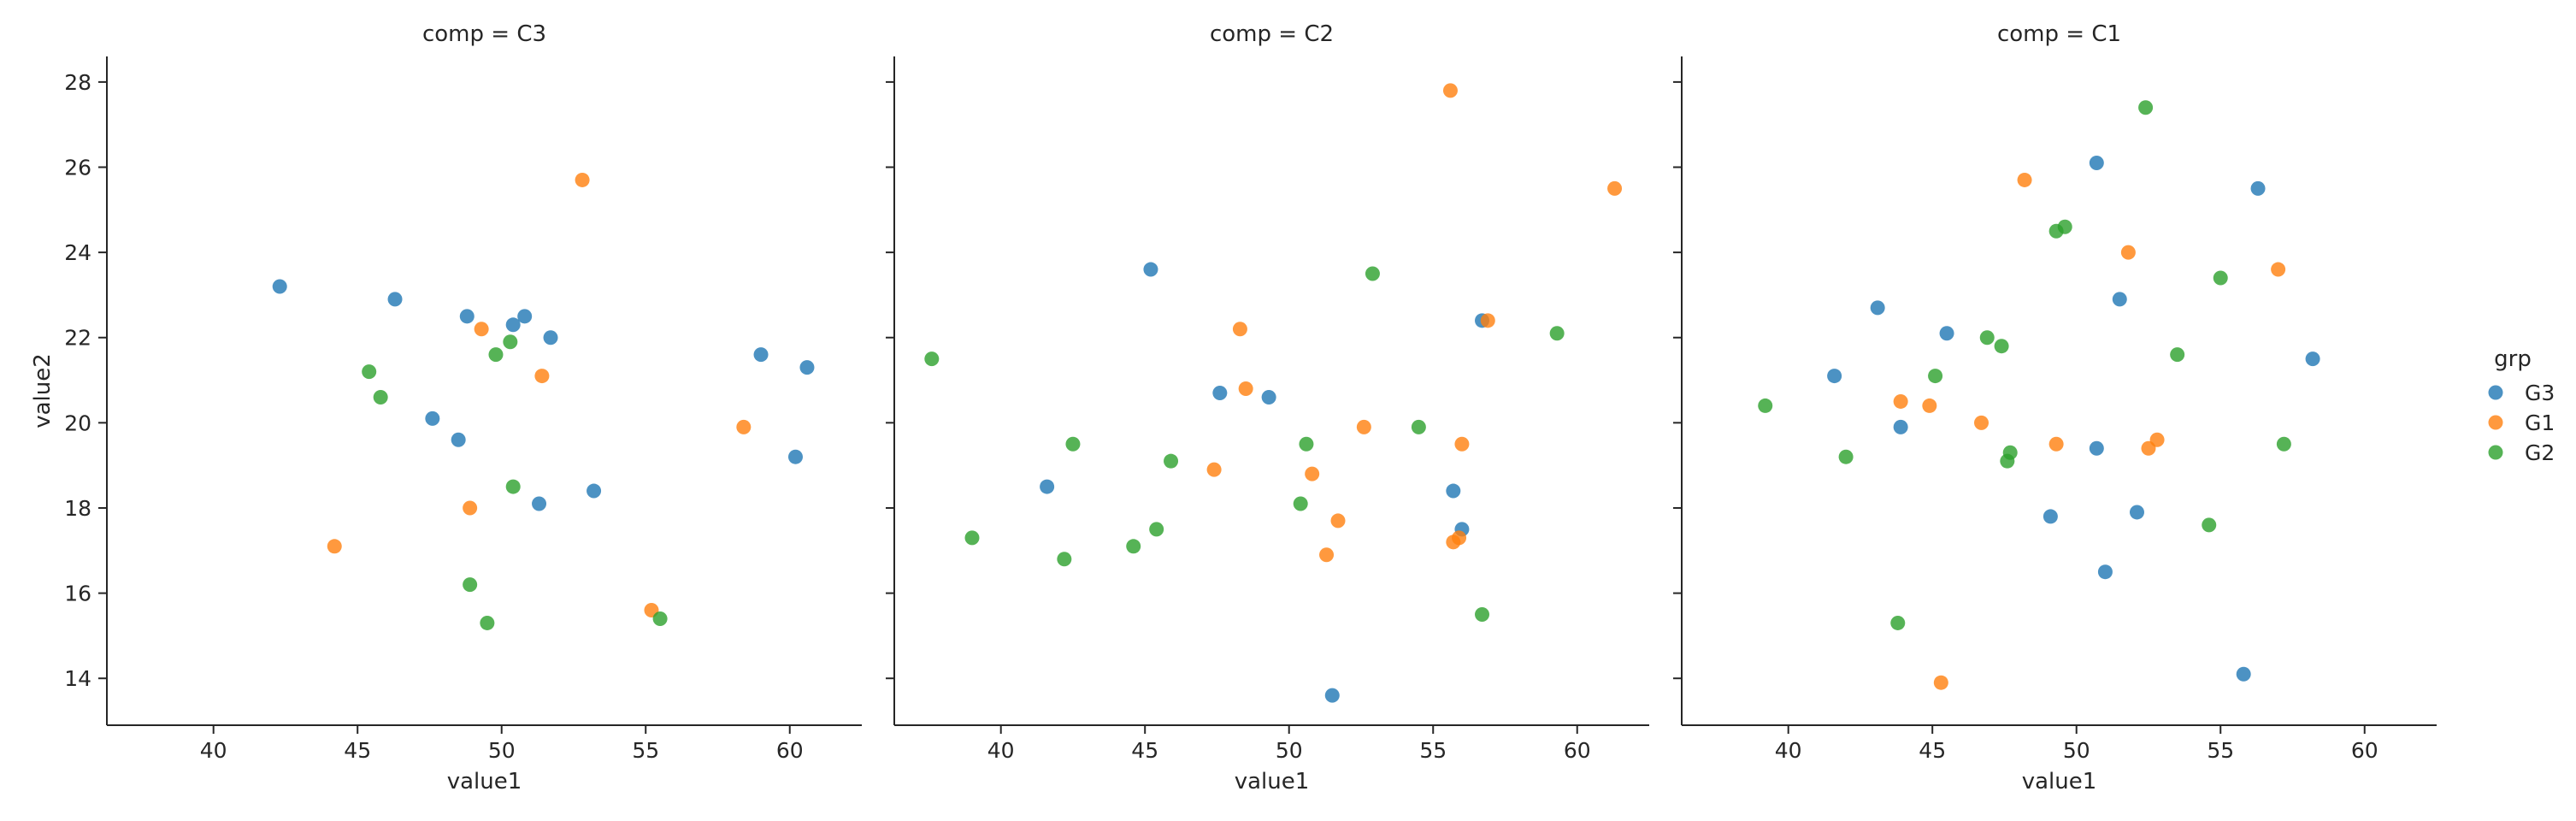 Image resolution: width=2576 pixels, height=821 pixels. I want to click on panel-1-y-tick-label: 18, so click(77, 508).